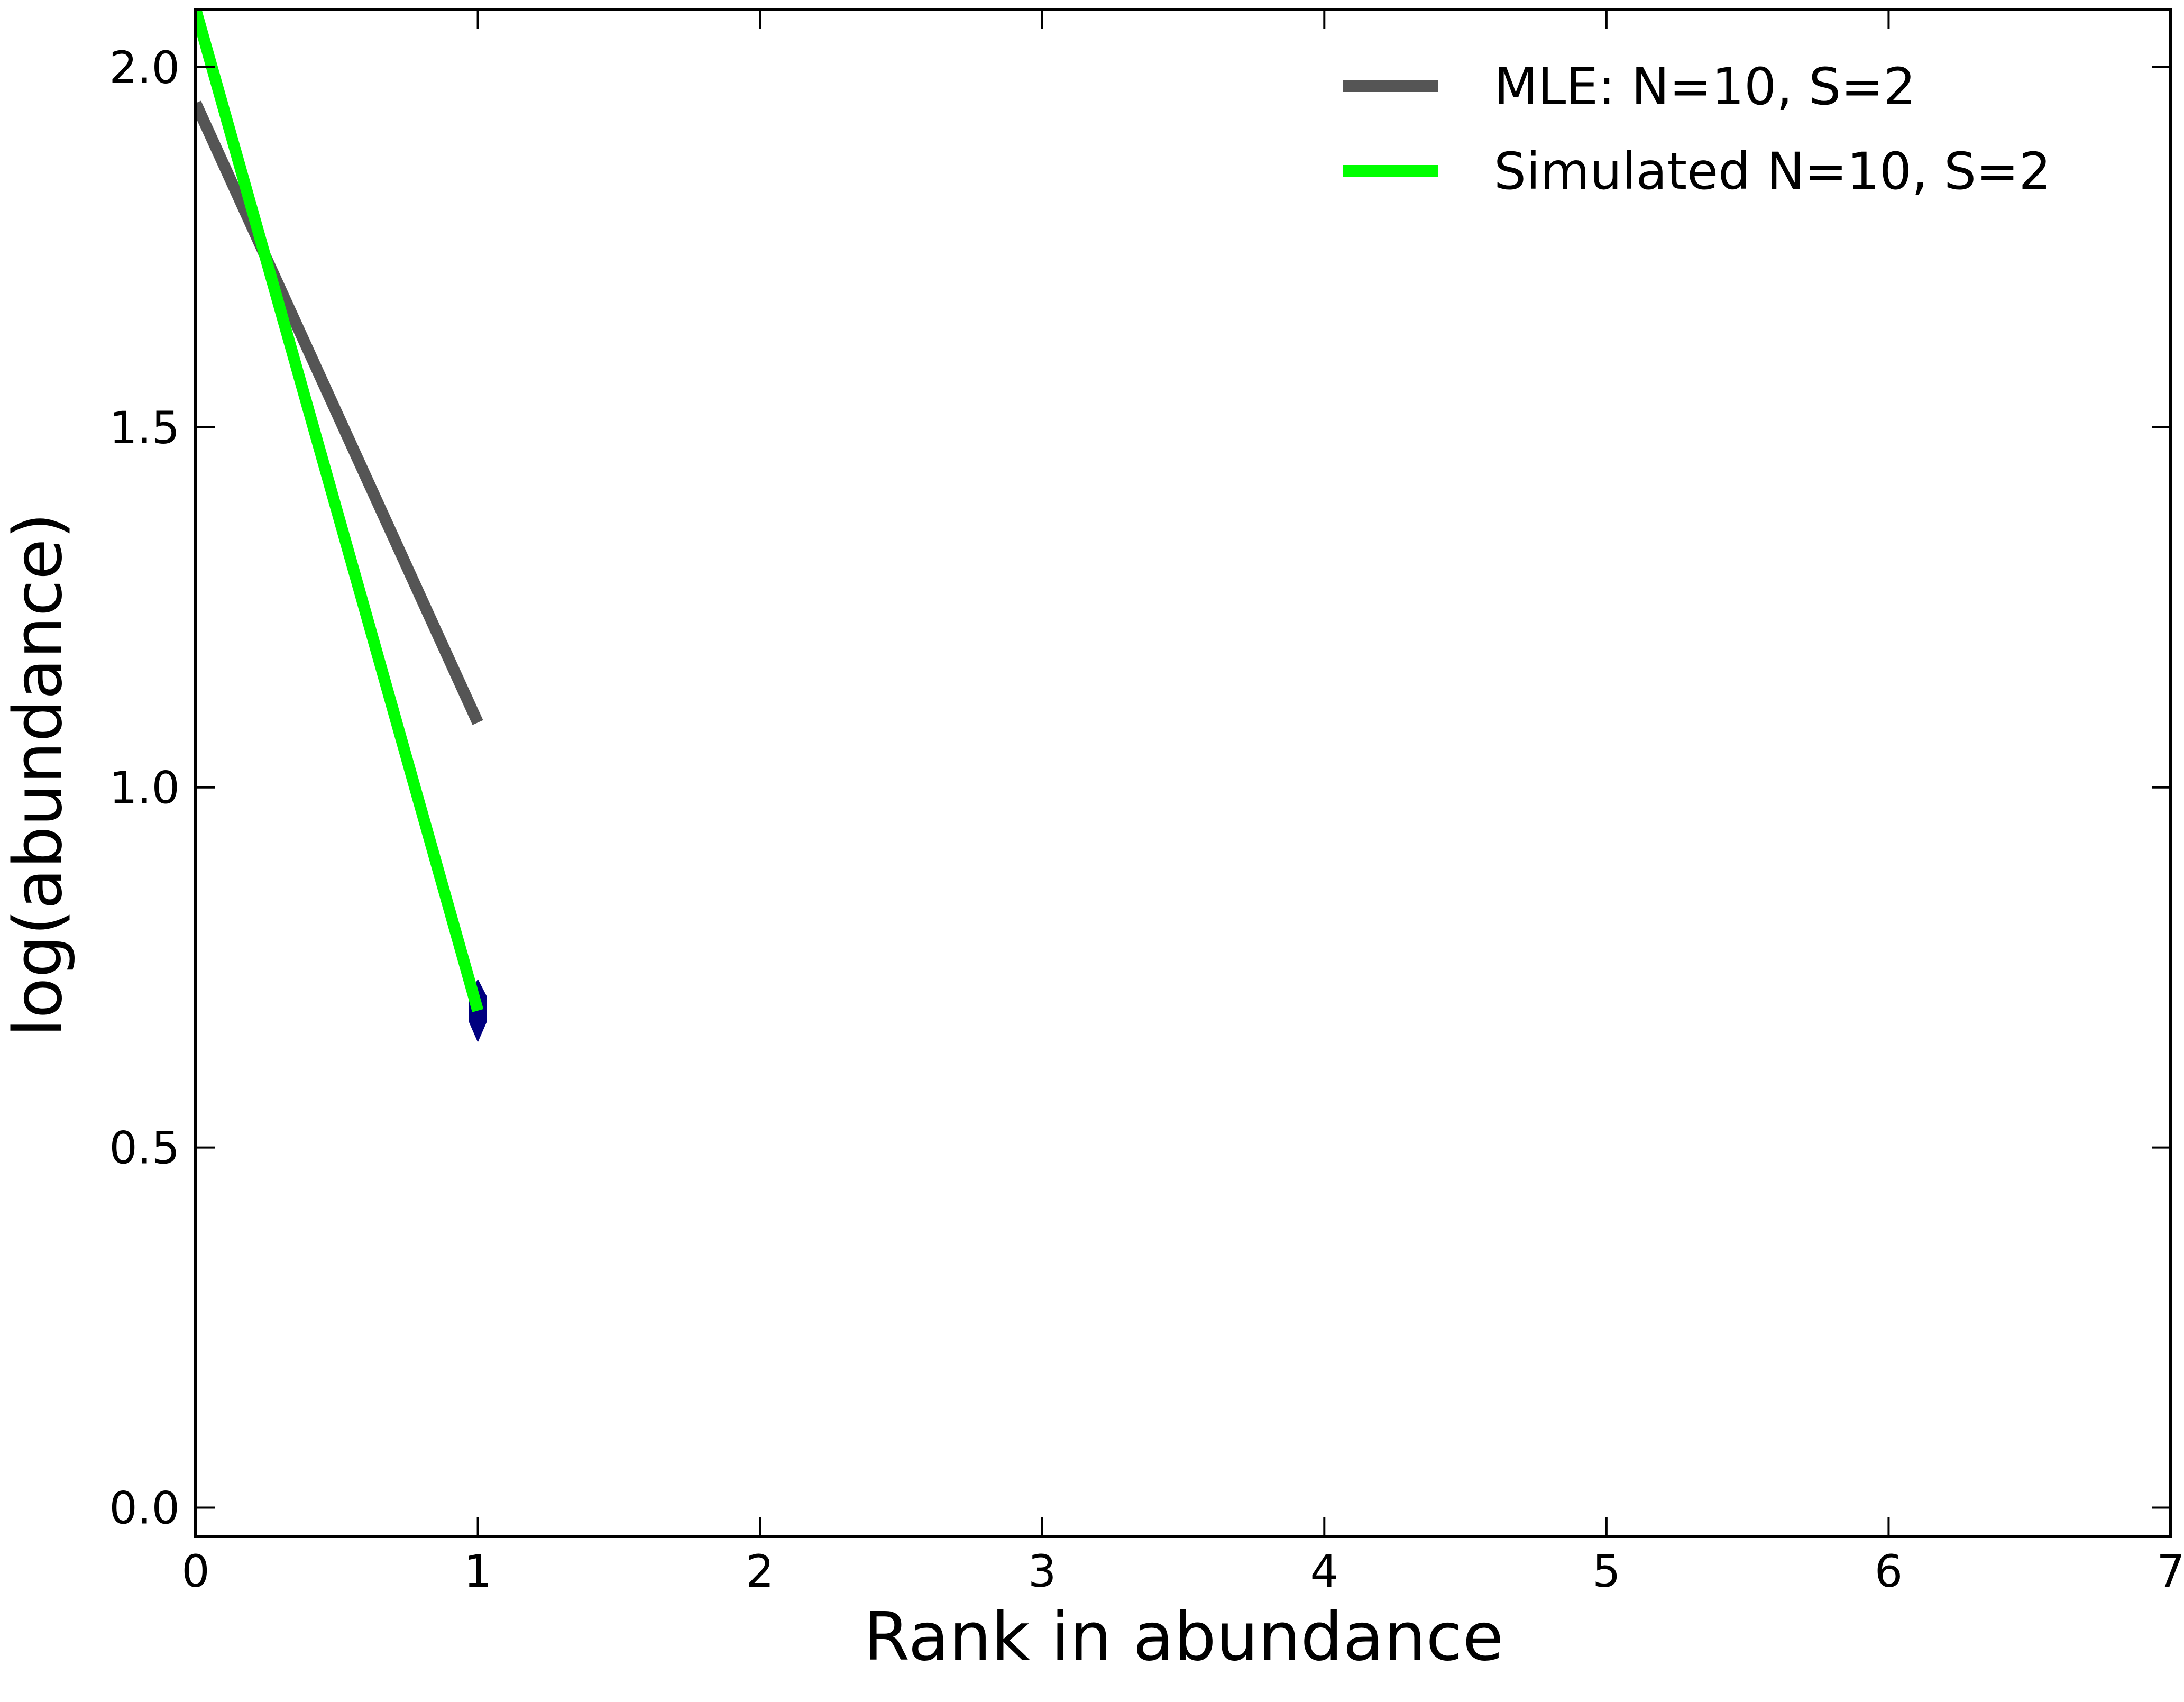 This screenshot has height=1702, width=2184. What do you see at coordinates (144, 788) in the screenshot?
I see `y-tick-label-1: 1.0` at bounding box center [144, 788].